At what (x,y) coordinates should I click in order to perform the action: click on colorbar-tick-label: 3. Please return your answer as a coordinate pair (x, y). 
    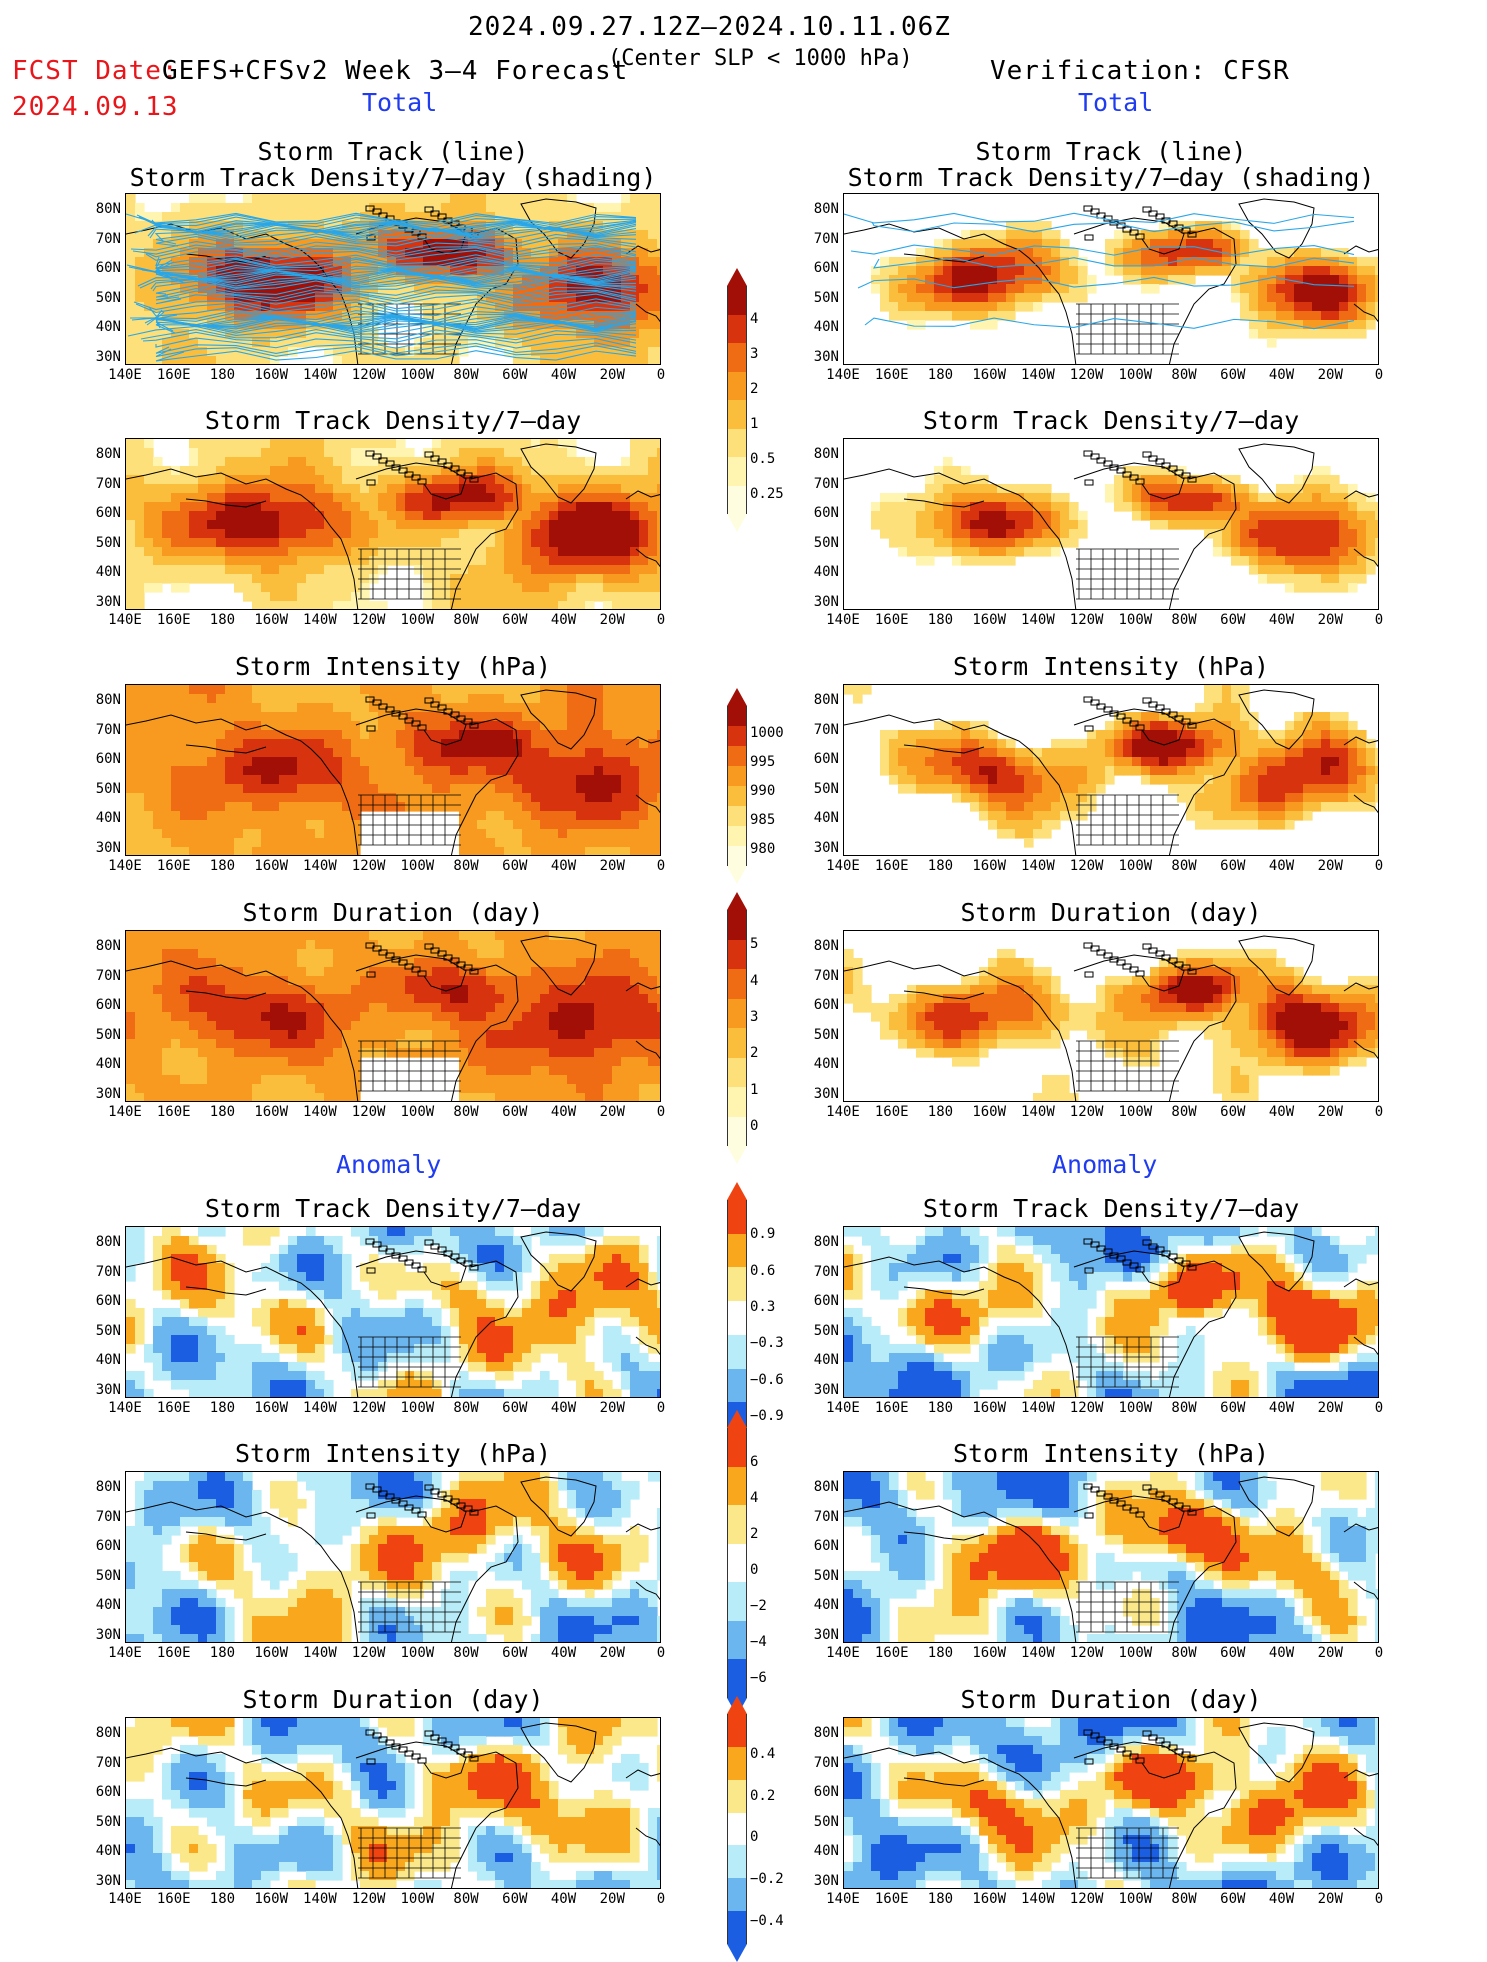
    Looking at the image, I should click on (754, 1017).